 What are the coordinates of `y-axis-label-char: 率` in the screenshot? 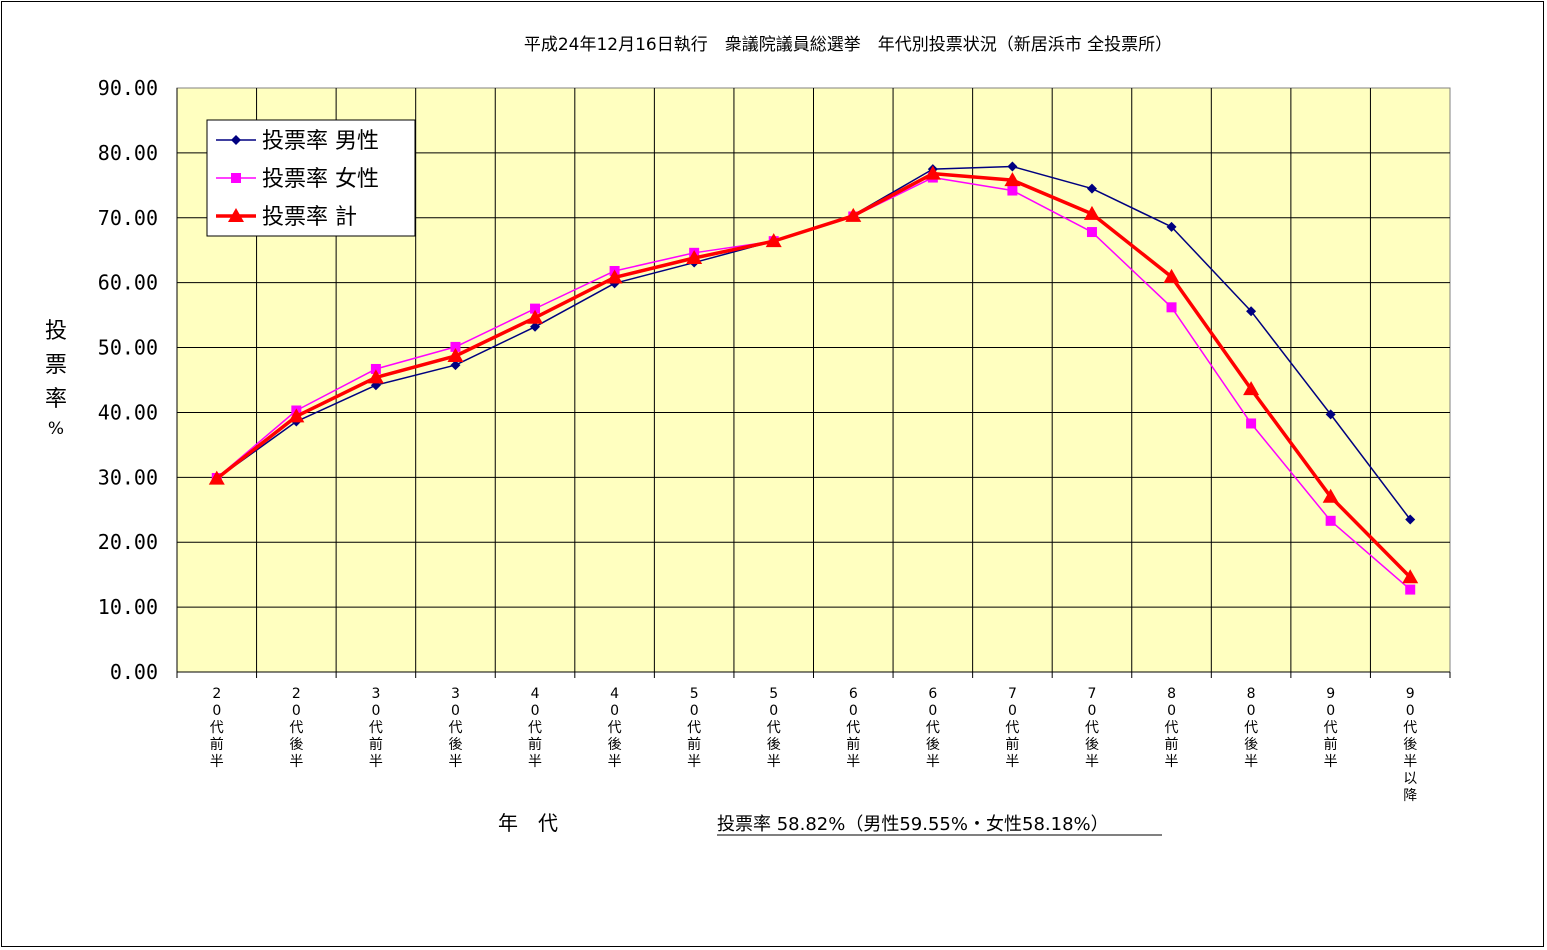 It's located at (56, 399).